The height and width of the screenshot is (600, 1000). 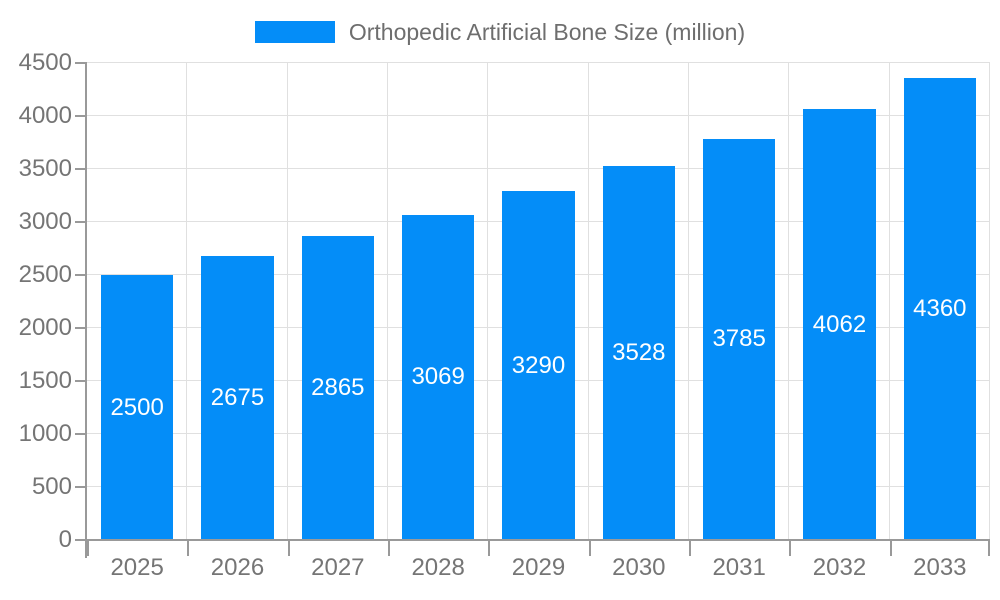 I want to click on x-axis-tick-label: 2026, so click(x=237, y=567).